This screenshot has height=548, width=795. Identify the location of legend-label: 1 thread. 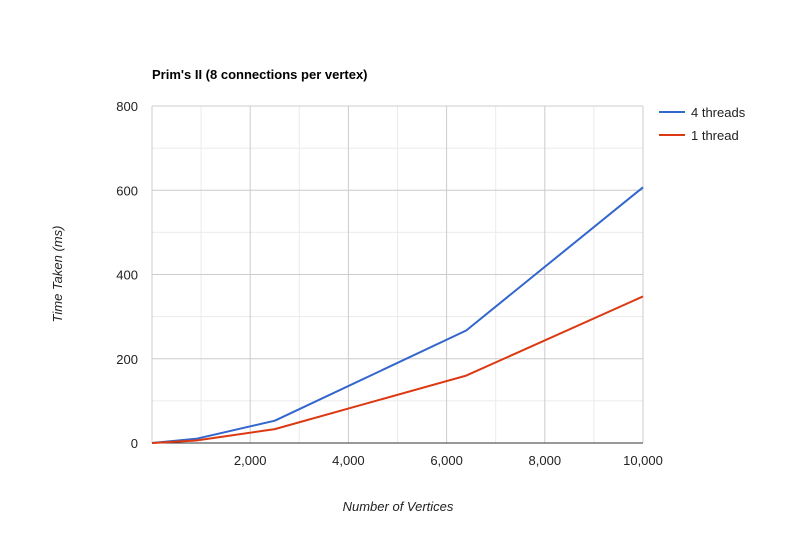
(715, 135).